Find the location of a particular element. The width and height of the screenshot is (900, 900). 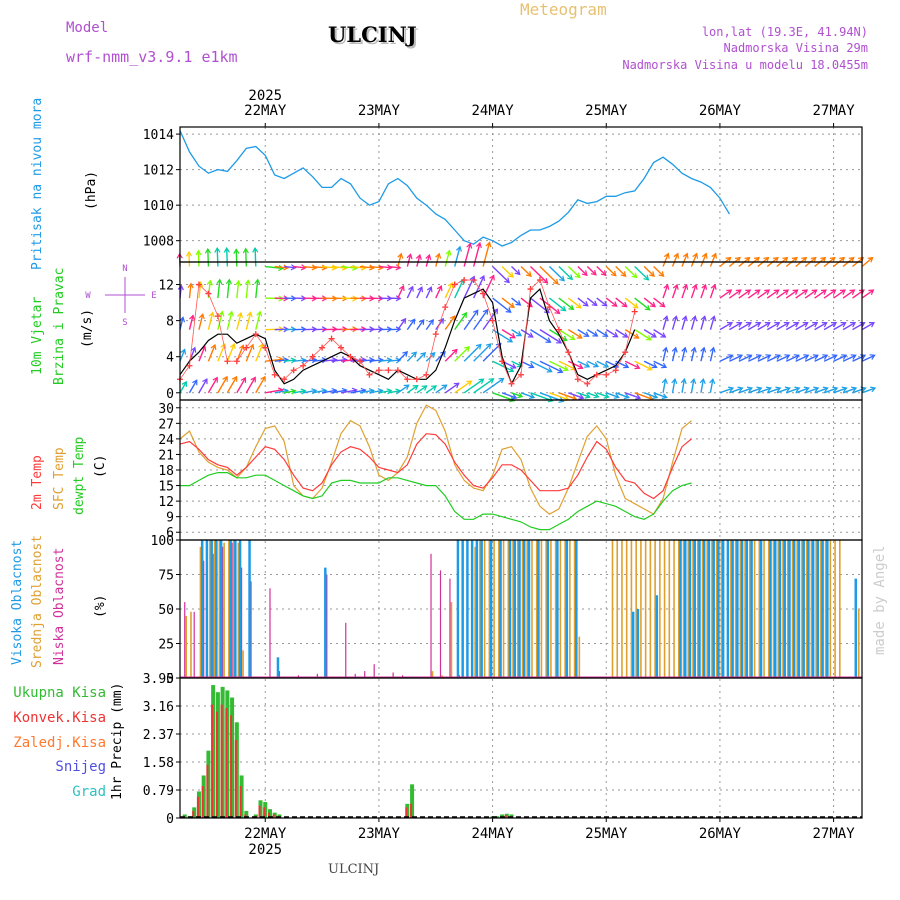

day-label-bottom: 23MAY is located at coordinates (379, 834).